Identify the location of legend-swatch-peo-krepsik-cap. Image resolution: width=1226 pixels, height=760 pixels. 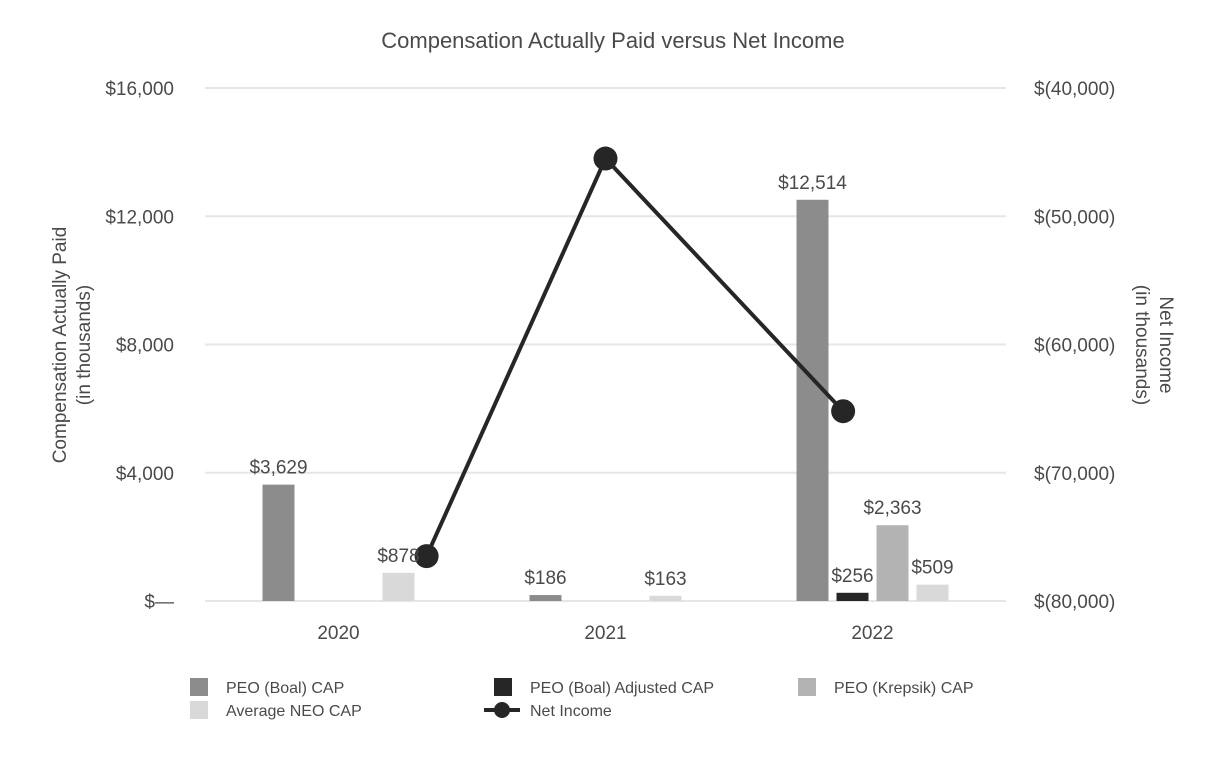
(807, 687).